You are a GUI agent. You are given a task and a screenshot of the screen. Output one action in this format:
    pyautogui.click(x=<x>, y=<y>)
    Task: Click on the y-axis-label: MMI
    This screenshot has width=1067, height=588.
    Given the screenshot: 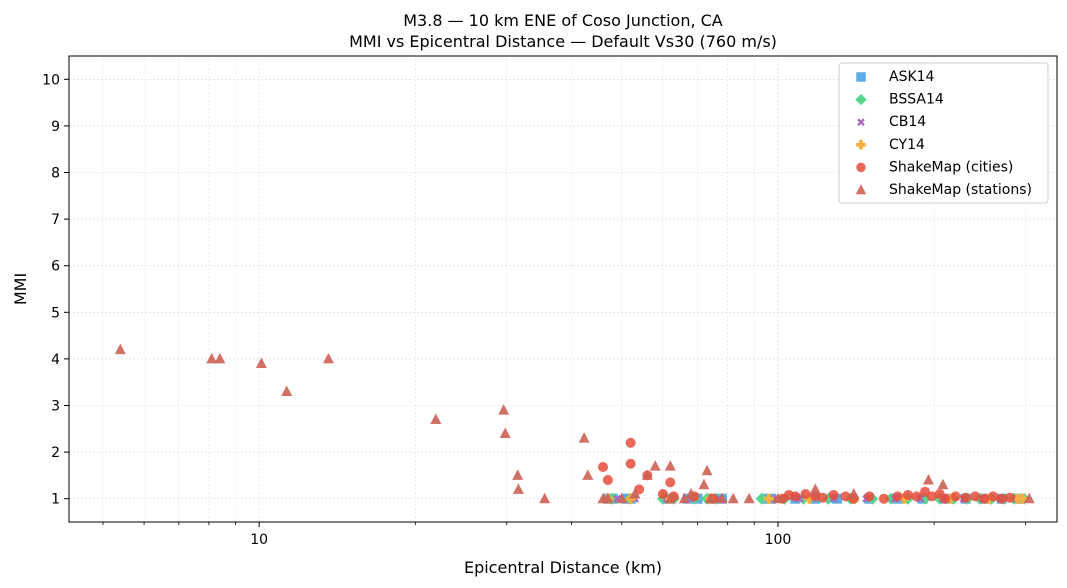 What is the action you would take?
    pyautogui.click(x=20, y=289)
    